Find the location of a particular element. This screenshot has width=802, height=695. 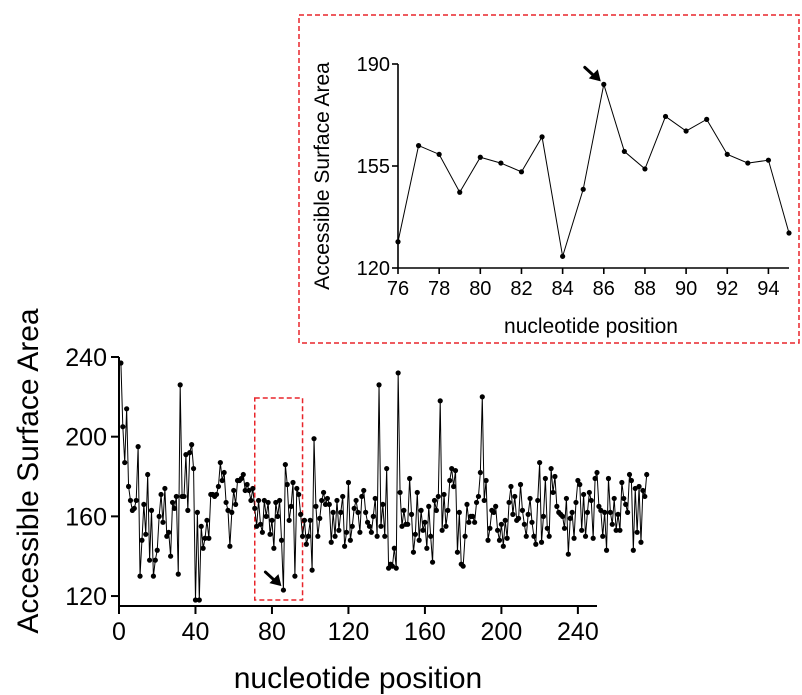

main-x-tick-label: 80 is located at coordinates (272, 632).